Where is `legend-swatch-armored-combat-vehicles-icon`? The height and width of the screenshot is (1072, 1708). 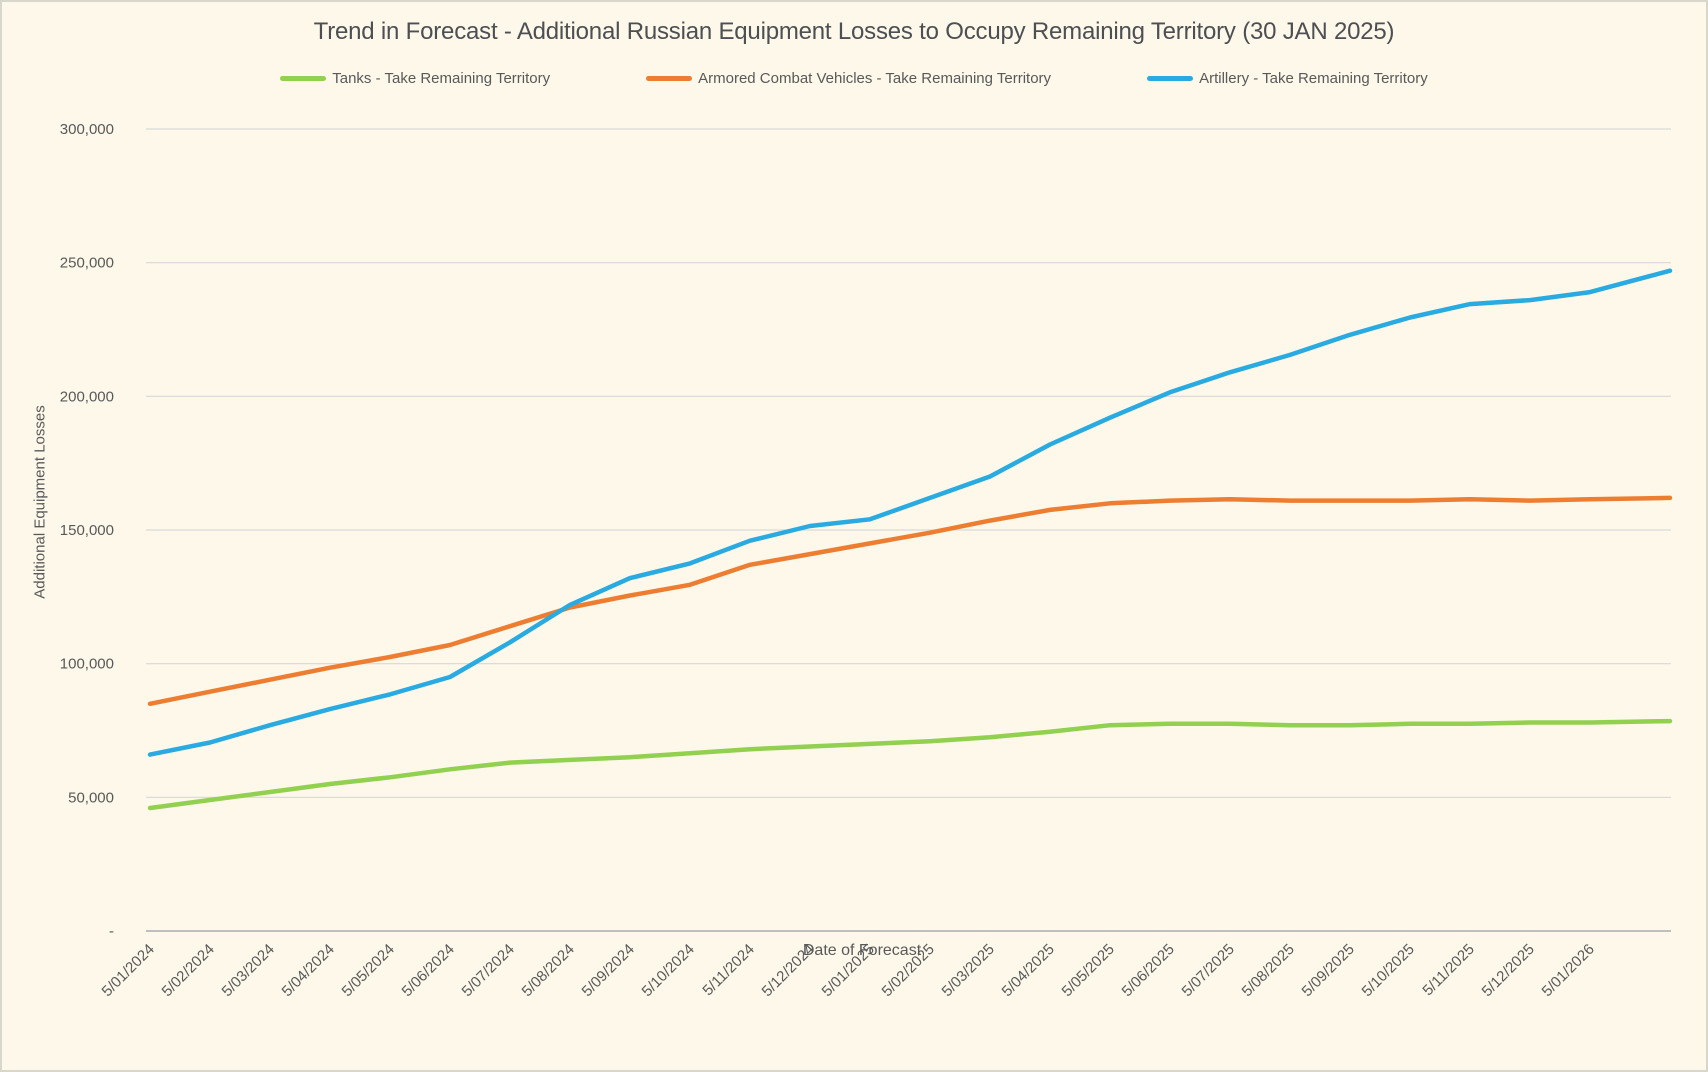 legend-swatch-armored-combat-vehicles-icon is located at coordinates (669, 78).